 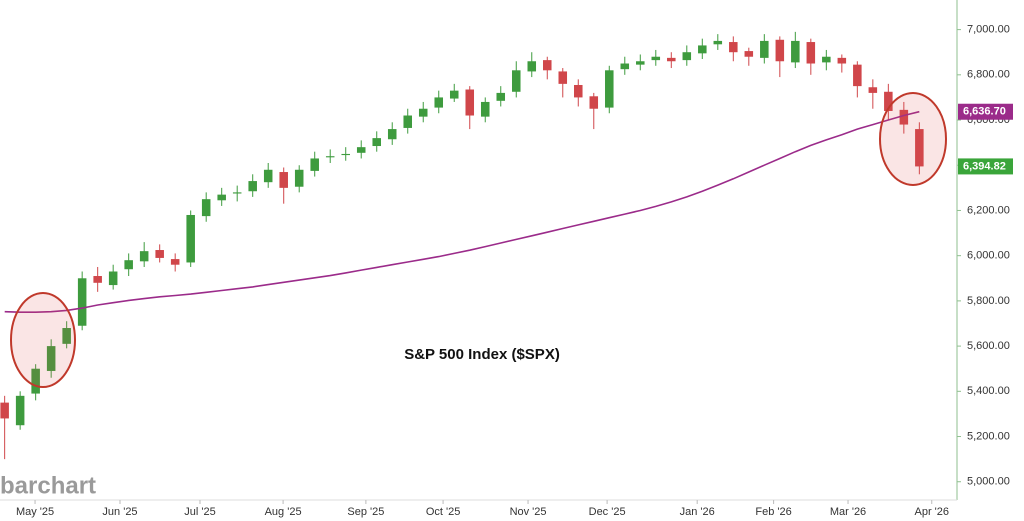 I want to click on x-tick-label: Apr '26, so click(x=931, y=512).